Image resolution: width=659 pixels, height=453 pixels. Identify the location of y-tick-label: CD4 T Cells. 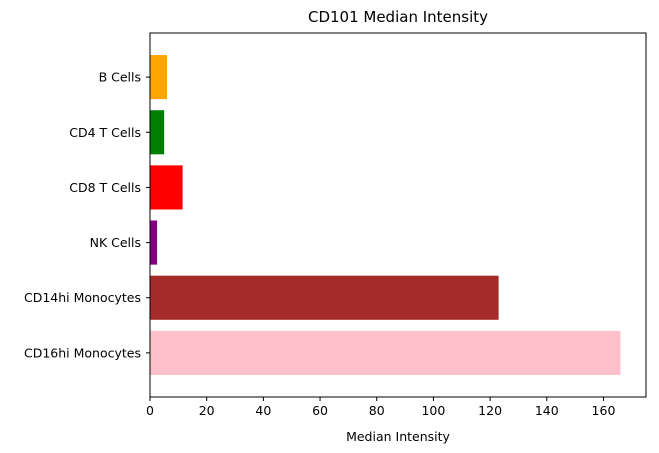
(105, 132).